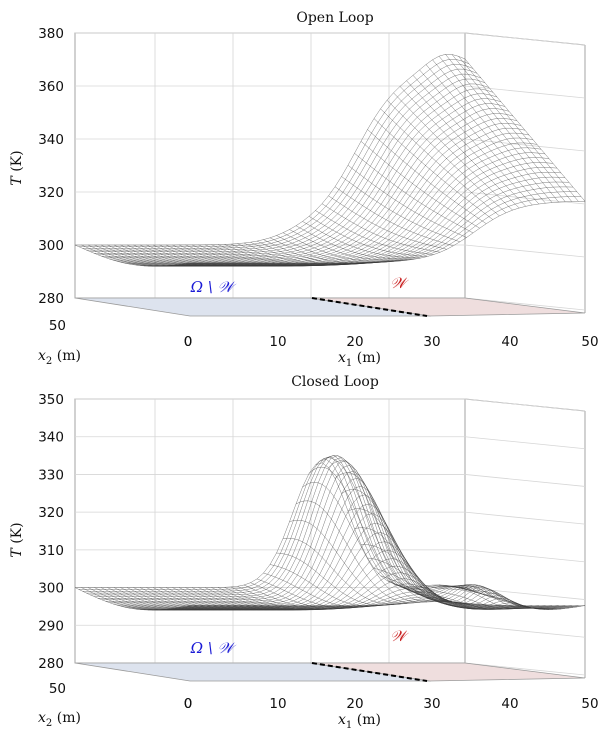 The width and height of the screenshot is (613, 736). What do you see at coordinates (589, 704) in the screenshot?
I see `x1-tick-label: 50` at bounding box center [589, 704].